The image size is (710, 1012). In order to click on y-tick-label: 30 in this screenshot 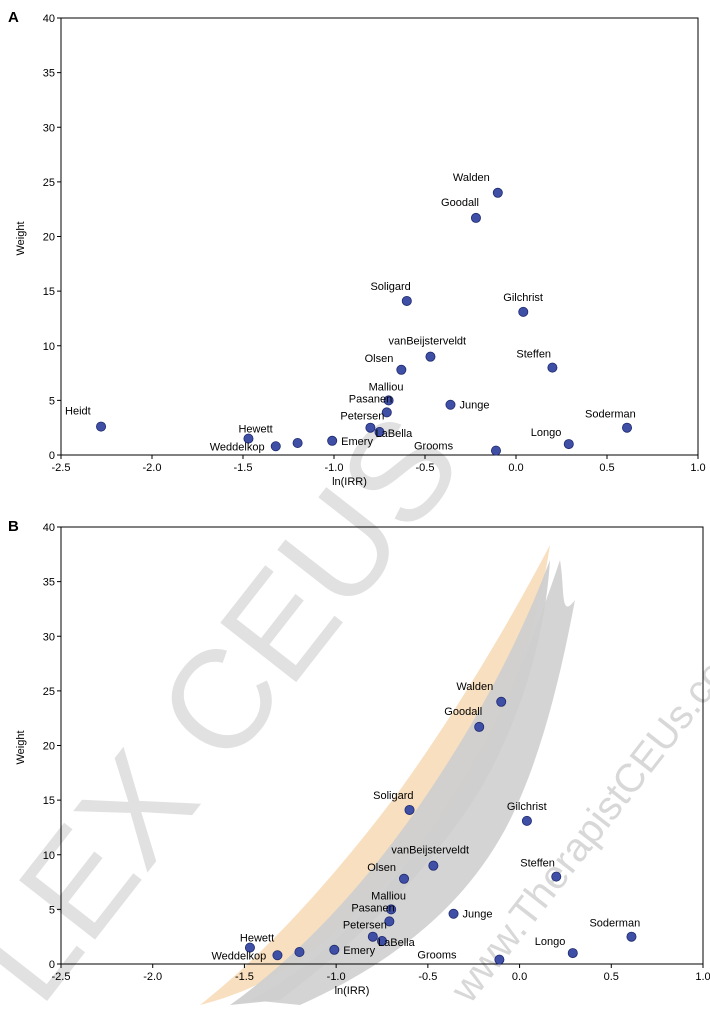, I will do `click(49, 637)`.